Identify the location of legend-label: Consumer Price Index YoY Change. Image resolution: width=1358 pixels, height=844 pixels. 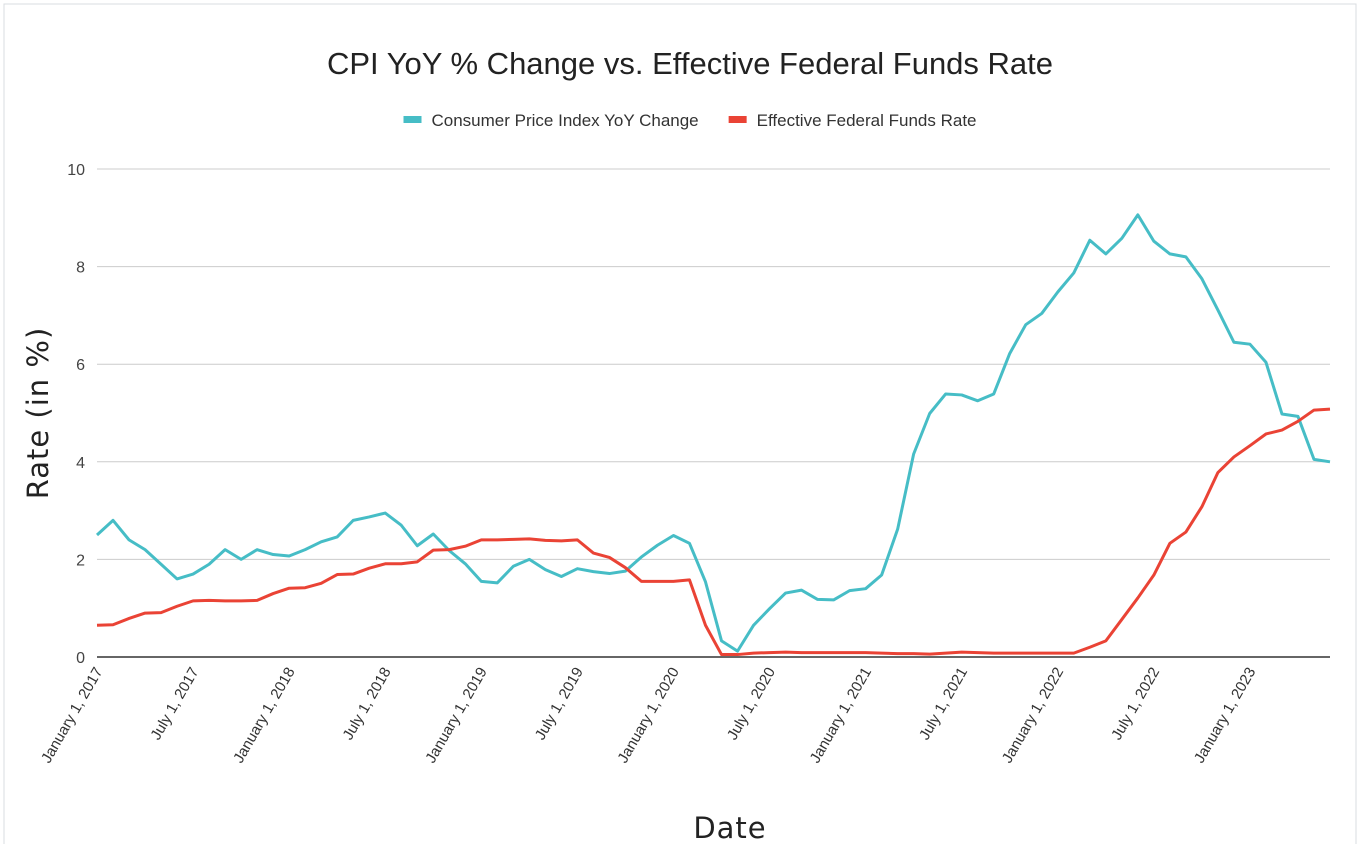
(565, 120).